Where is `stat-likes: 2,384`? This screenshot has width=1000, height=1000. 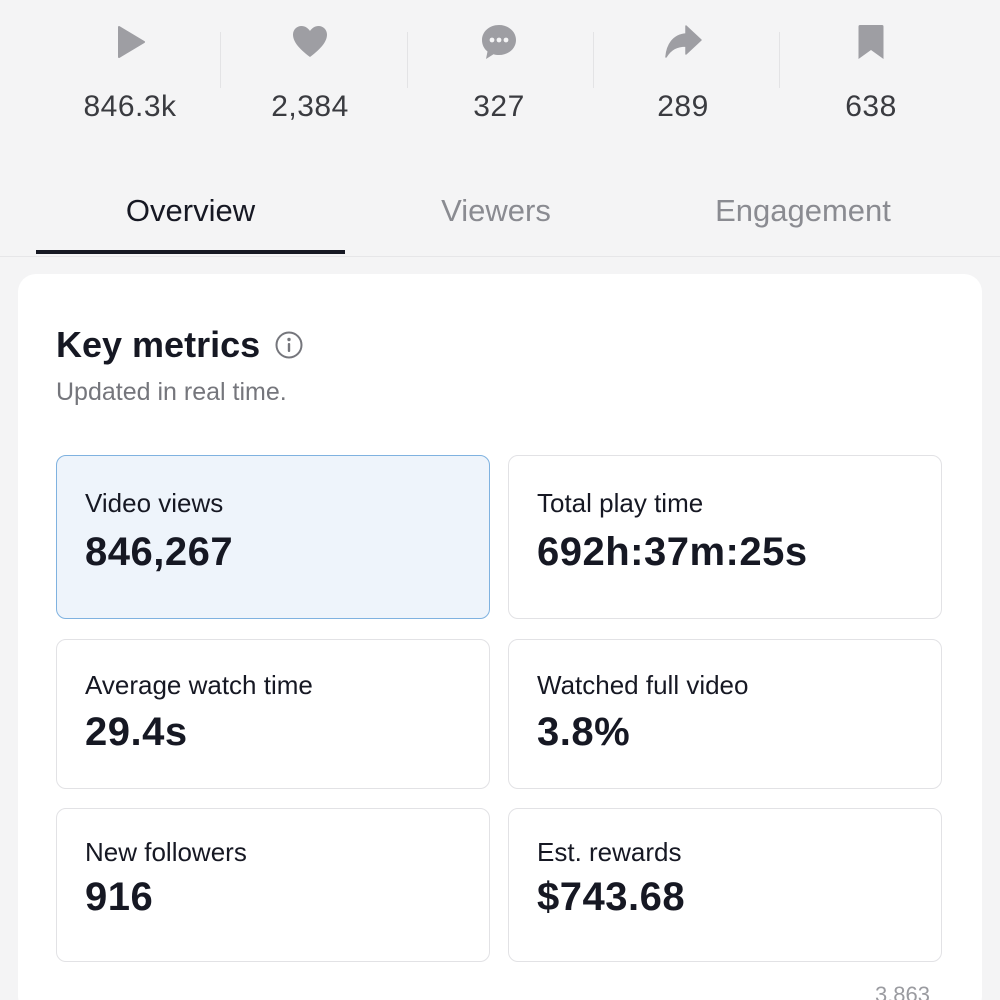 stat-likes: 2,384 is located at coordinates (310, 75).